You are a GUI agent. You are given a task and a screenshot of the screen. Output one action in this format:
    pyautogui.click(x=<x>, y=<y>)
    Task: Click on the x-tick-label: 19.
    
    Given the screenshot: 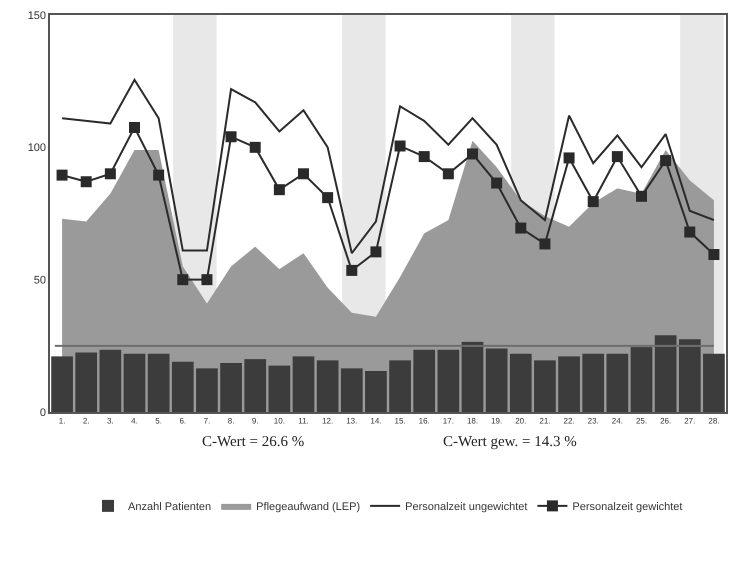 What is the action you would take?
    pyautogui.click(x=496, y=421)
    